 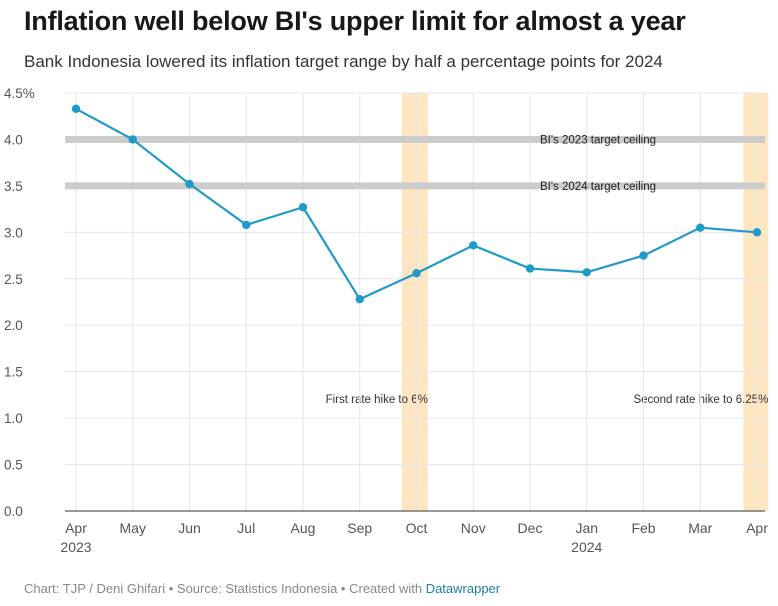 I want to click on y-tick-label: 0.0, so click(x=13, y=511).